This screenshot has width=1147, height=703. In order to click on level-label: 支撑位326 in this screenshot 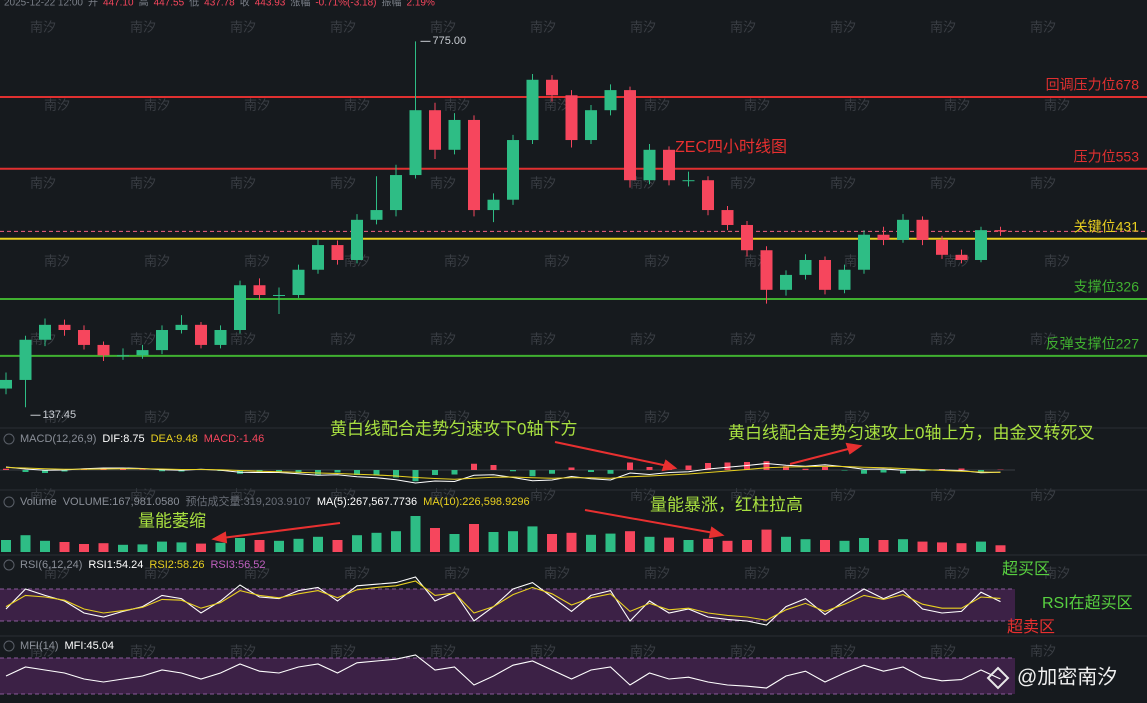, I will do `click(1107, 287)`.